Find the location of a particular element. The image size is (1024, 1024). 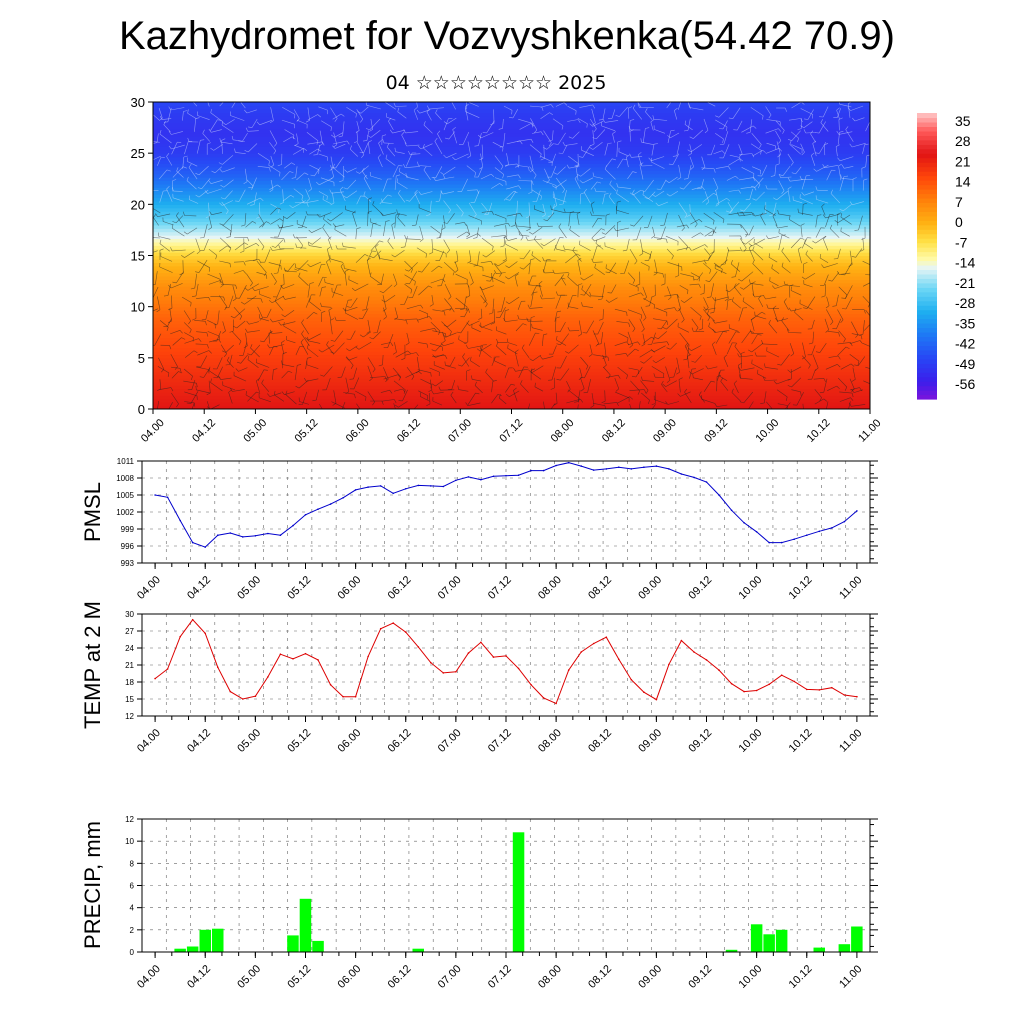

xtick-label: 05.00 is located at coordinates (249, 588).